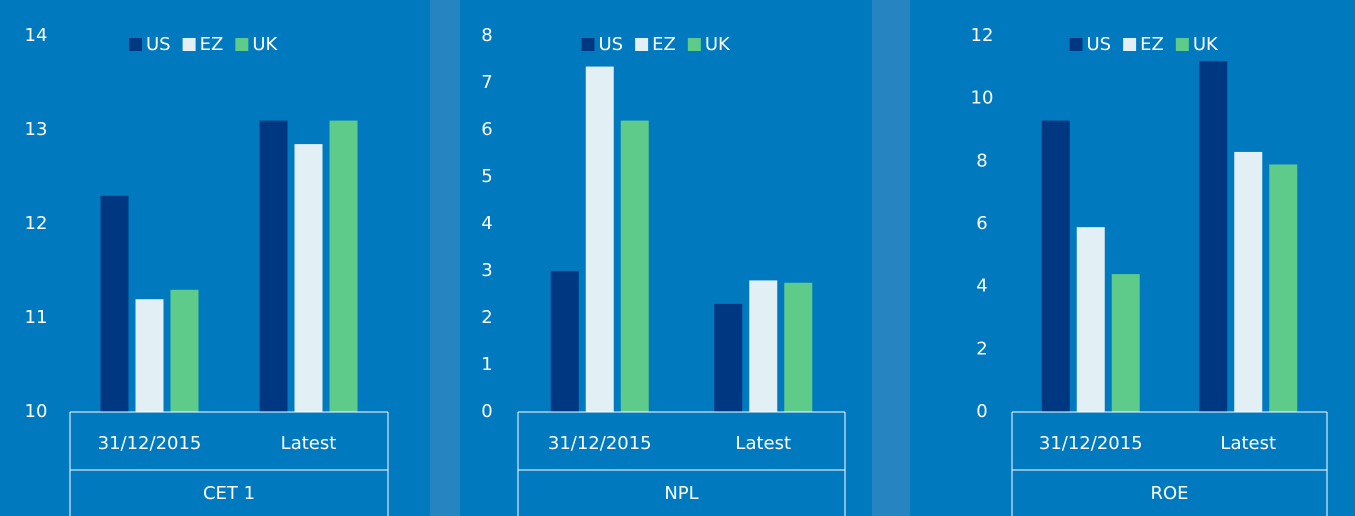  I want to click on y-tick-label: 13, so click(36, 129).